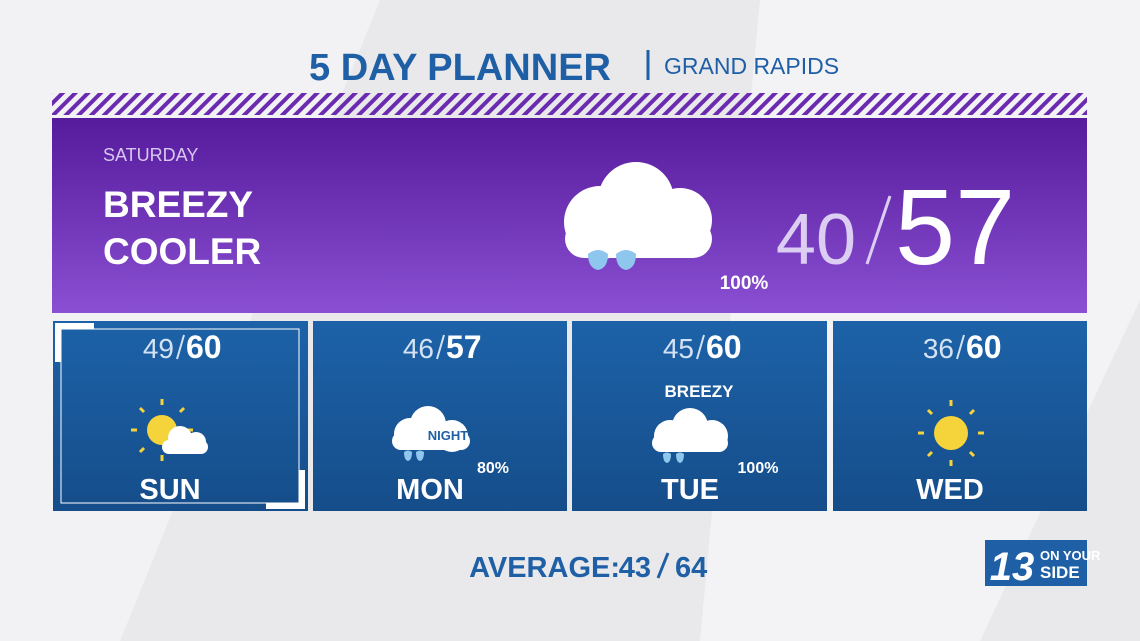  I want to click on day-low: 46, so click(418, 348).